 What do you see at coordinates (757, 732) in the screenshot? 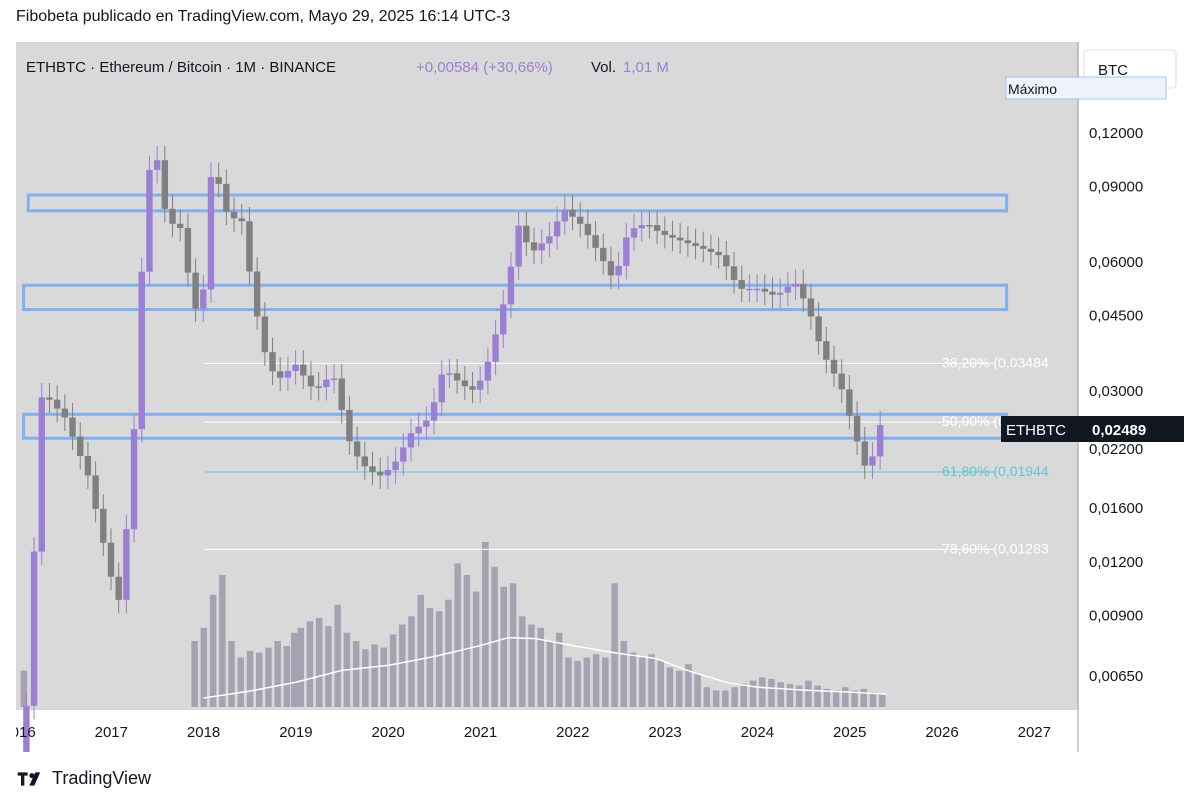
I see `x-tick-label: 2024` at bounding box center [757, 732].